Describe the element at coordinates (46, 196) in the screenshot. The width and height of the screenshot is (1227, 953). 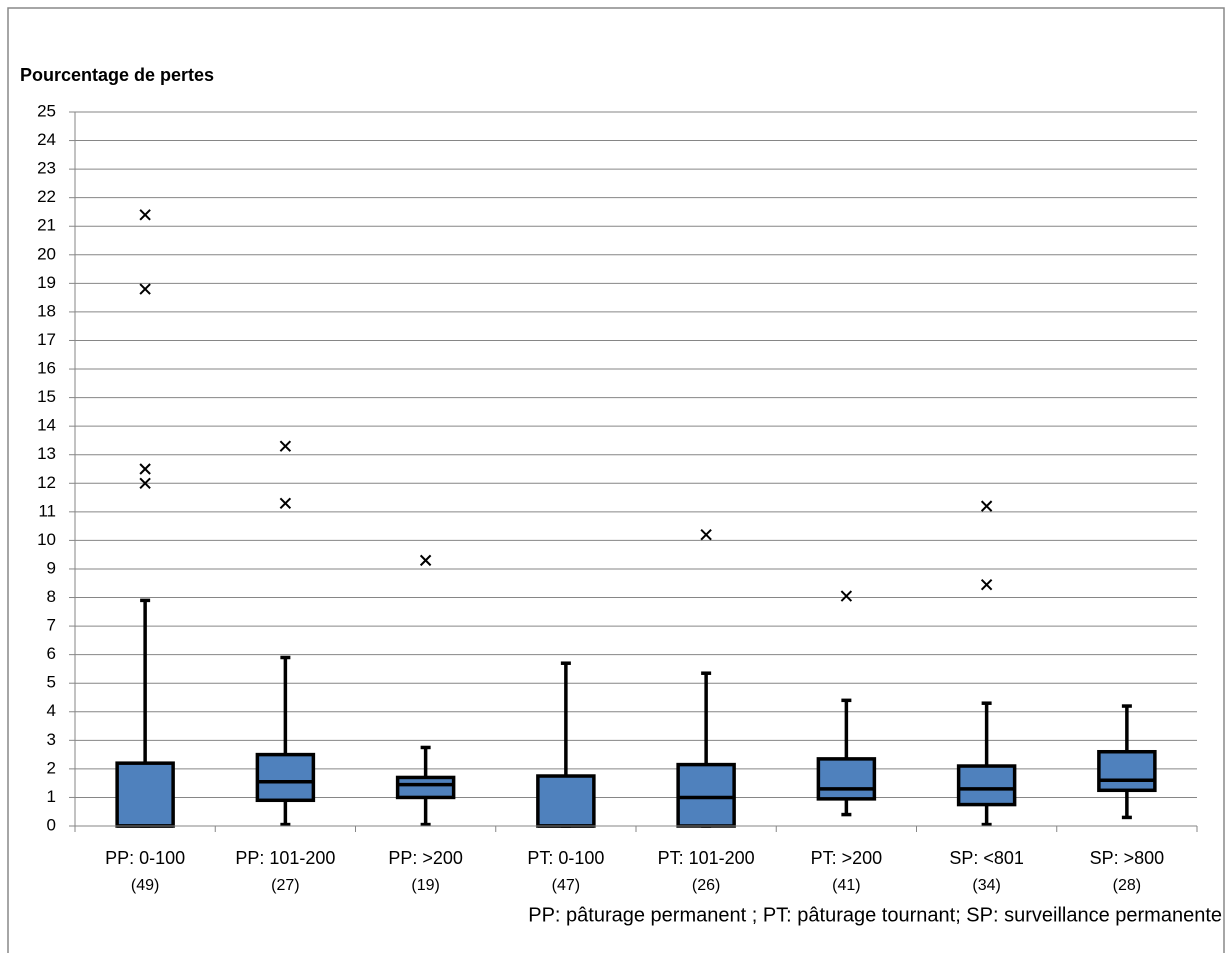
I see `y-tick-label: 22` at that location.